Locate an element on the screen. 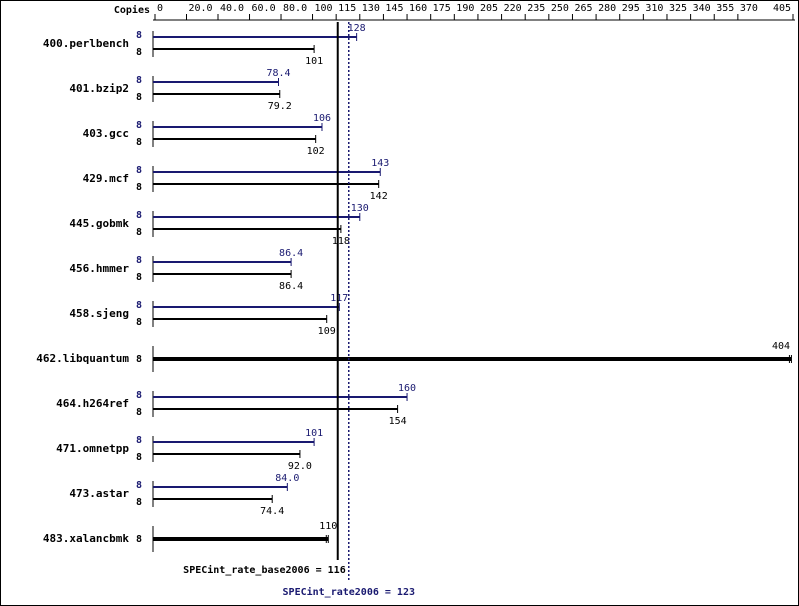 This screenshot has height=606, width=799. x-tick-label: 60.0 is located at coordinates (264, 8).